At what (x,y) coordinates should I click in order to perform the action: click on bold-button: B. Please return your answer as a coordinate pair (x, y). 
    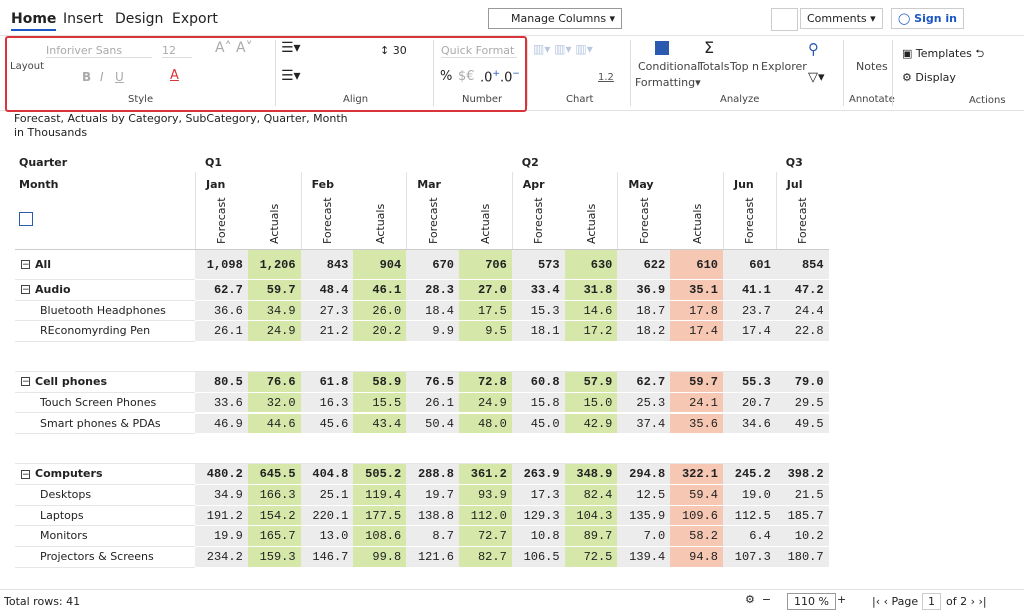
    Looking at the image, I should click on (87, 77).